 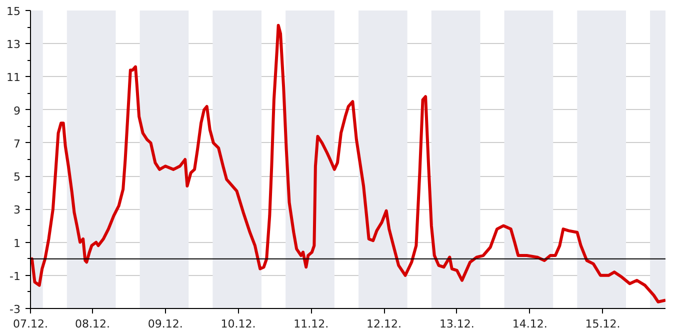 What do you see at coordinates (17, 177) in the screenshot?
I see `y-tick-label: 5` at bounding box center [17, 177].